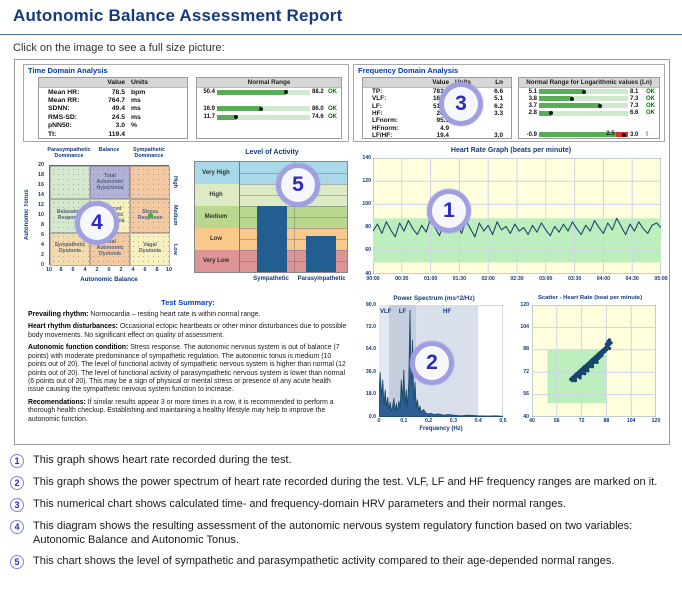  What do you see at coordinates (116, 101) in the screenshot?
I see `param-value: 764.7` at bounding box center [116, 101].